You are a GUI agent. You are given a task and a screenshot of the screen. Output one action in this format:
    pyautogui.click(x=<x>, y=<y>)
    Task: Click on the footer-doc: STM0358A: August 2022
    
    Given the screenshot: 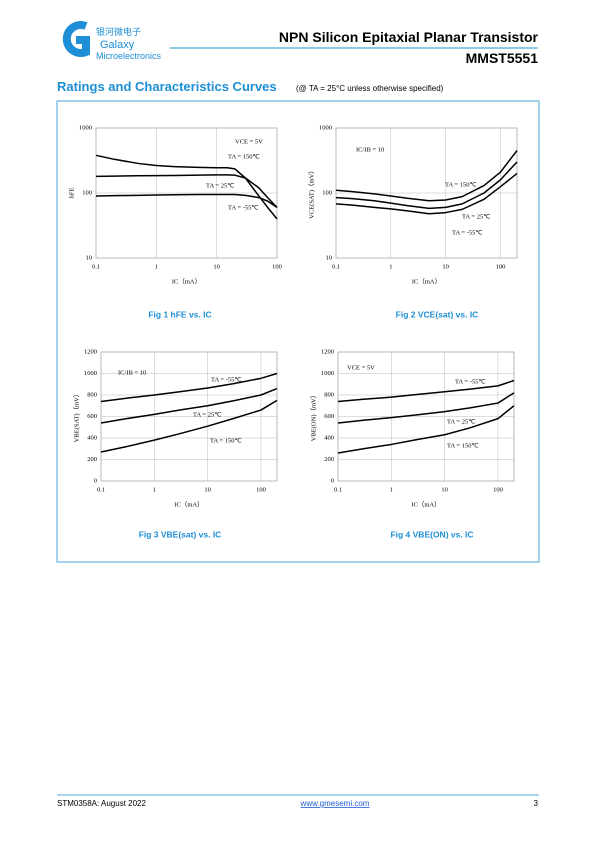 What is the action you would take?
    pyautogui.click(x=102, y=803)
    